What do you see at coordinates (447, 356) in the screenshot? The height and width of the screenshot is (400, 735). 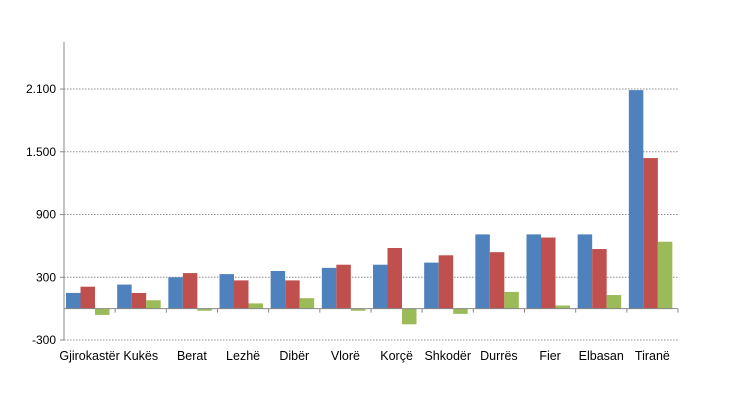 I see `x-tick-label: Shkodër` at bounding box center [447, 356].